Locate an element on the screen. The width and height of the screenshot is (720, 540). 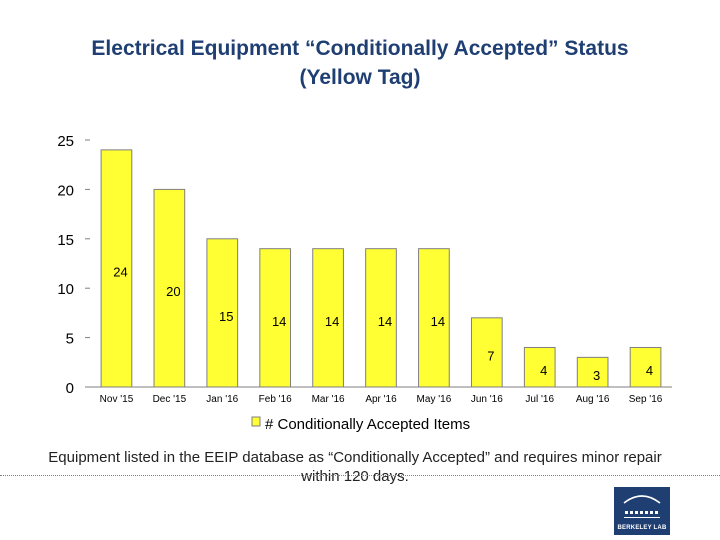
bar-data-label: 20 is located at coordinates (173, 291).